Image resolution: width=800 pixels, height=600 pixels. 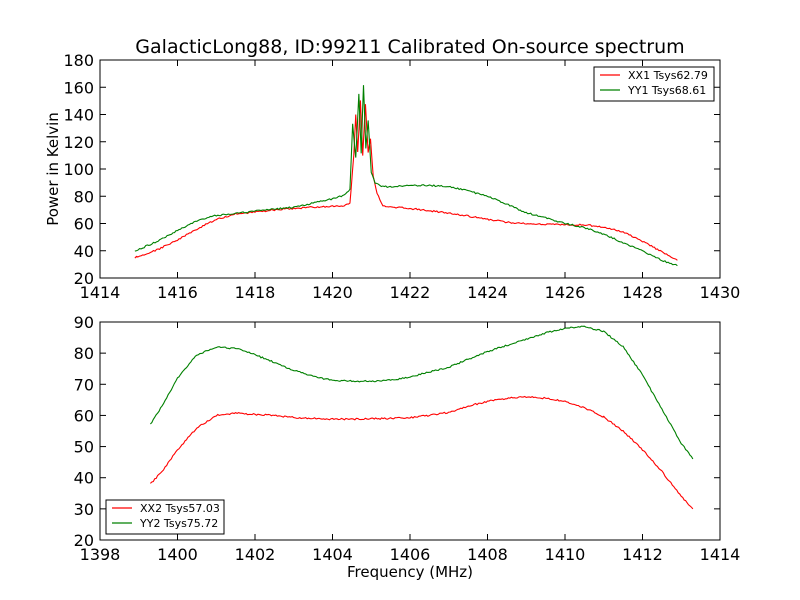 I want to click on x-tick-label: 1404, so click(x=332, y=554).